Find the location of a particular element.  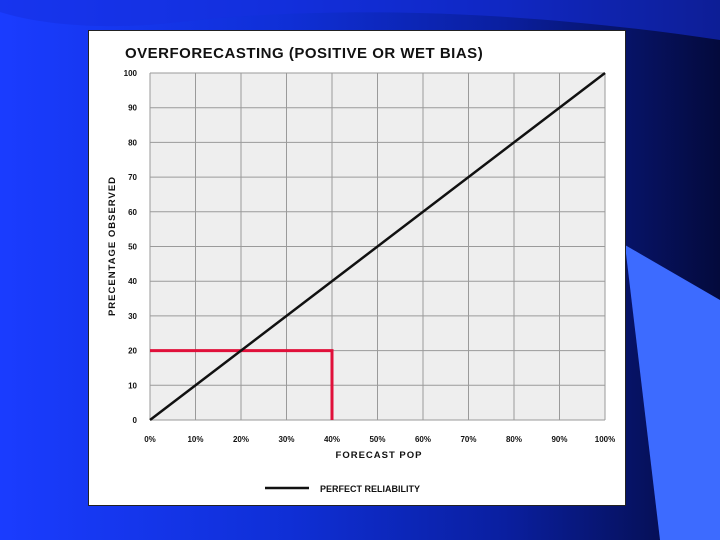

y-axis-label: PRECENTAGE OBSERVED is located at coordinates (112, 246).